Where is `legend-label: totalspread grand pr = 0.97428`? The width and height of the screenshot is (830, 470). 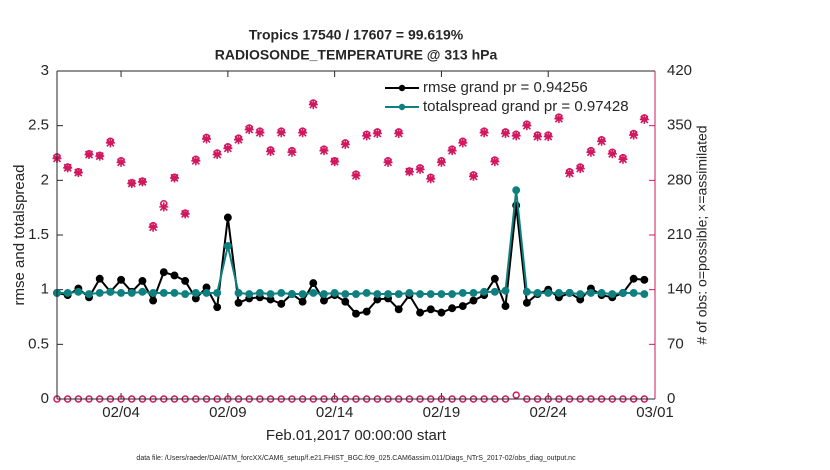
legend-label: totalspread grand pr = 0.97428 is located at coordinates (526, 106).